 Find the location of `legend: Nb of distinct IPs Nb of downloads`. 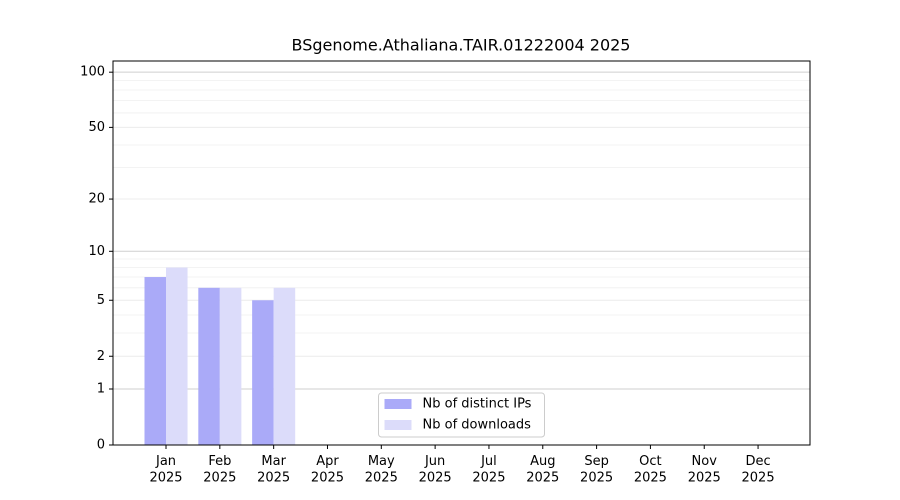

legend: Nb of distinct IPs Nb of downloads is located at coordinates (461, 415).